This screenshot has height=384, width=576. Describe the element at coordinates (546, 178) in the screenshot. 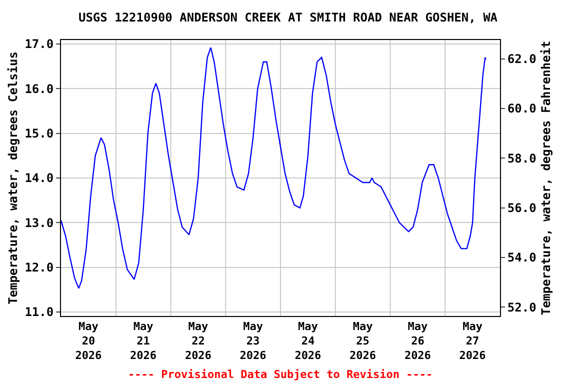

I see `y2-axis-title: Temperature, water, degrees Fahrenheit` at that location.